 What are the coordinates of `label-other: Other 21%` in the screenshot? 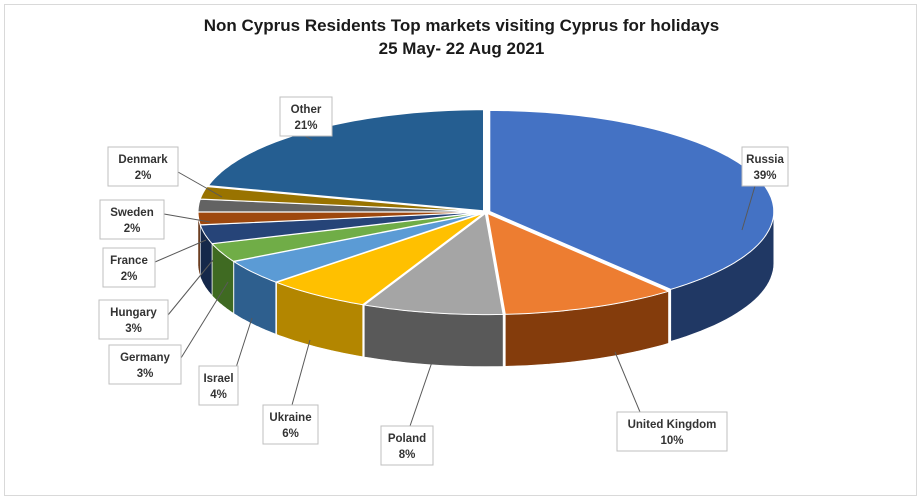 It's located at (306, 118).